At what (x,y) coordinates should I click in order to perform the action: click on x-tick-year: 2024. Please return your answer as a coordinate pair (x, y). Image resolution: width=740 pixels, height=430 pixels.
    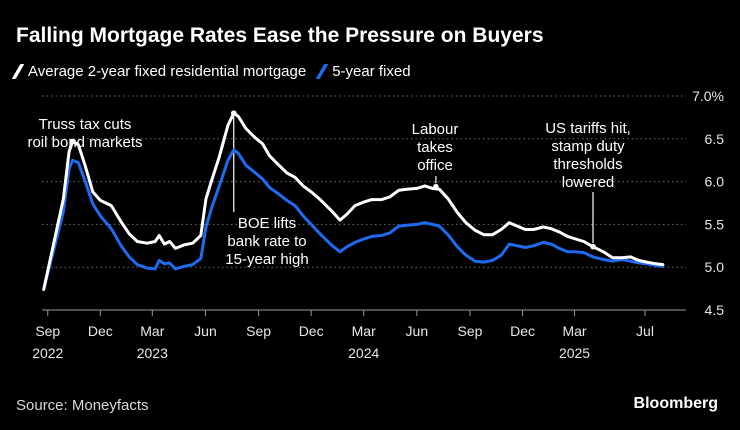
    Looking at the image, I should click on (363, 353).